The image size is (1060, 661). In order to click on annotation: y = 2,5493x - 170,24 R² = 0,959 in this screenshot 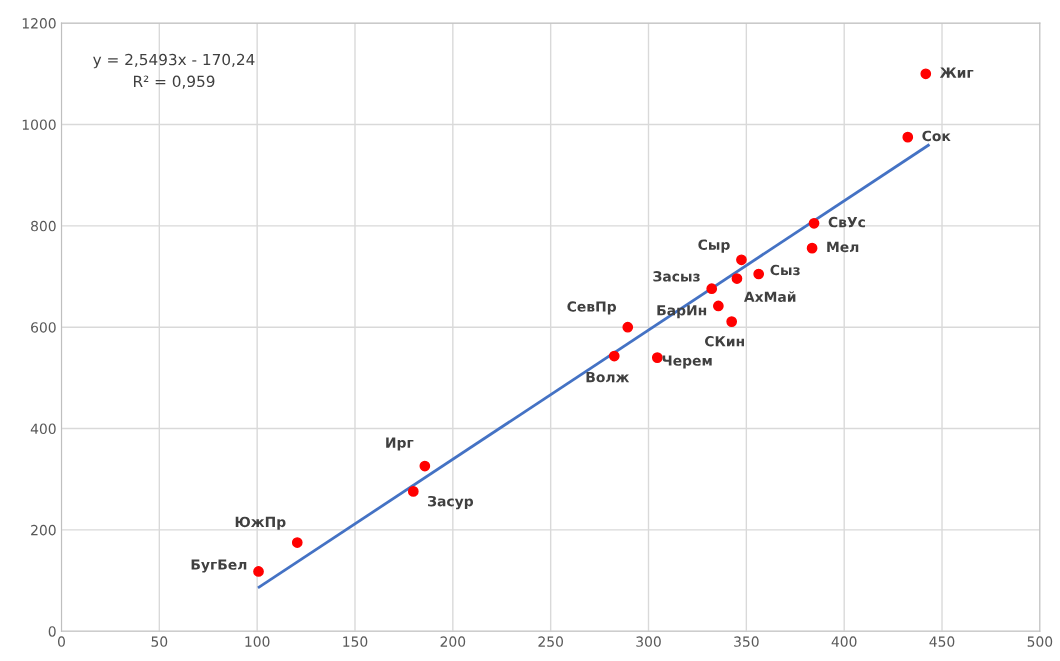, I will do `click(174, 71)`.